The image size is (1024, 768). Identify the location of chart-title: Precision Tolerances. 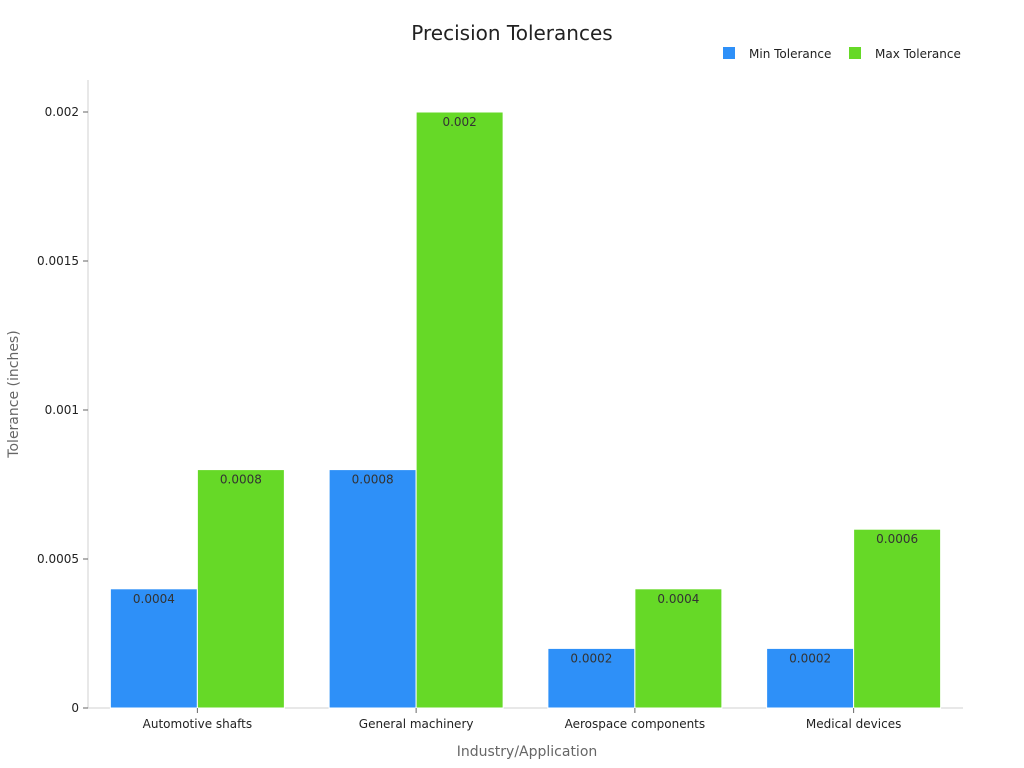
(511, 33).